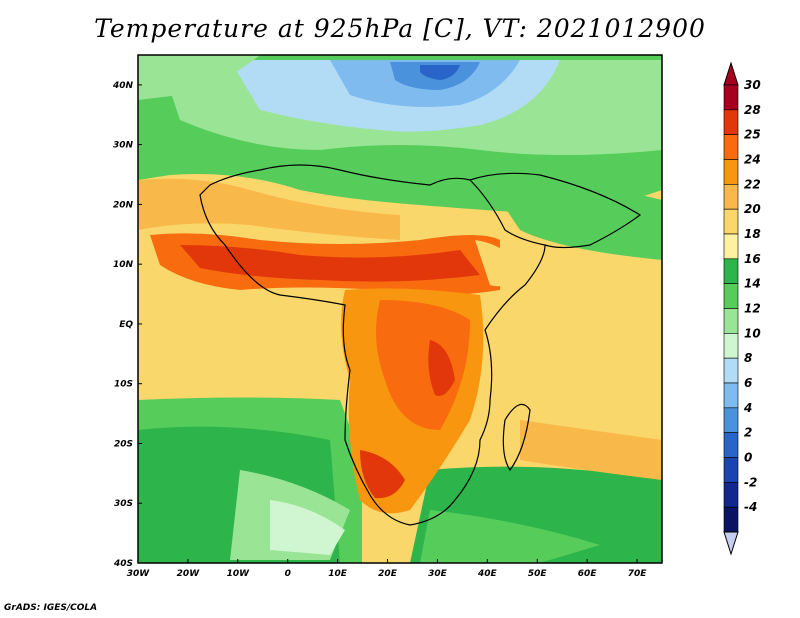 This screenshot has width=800, height=618. What do you see at coordinates (51, 608) in the screenshot?
I see `footer-credit: GrADS: IGES/COLA` at bounding box center [51, 608].